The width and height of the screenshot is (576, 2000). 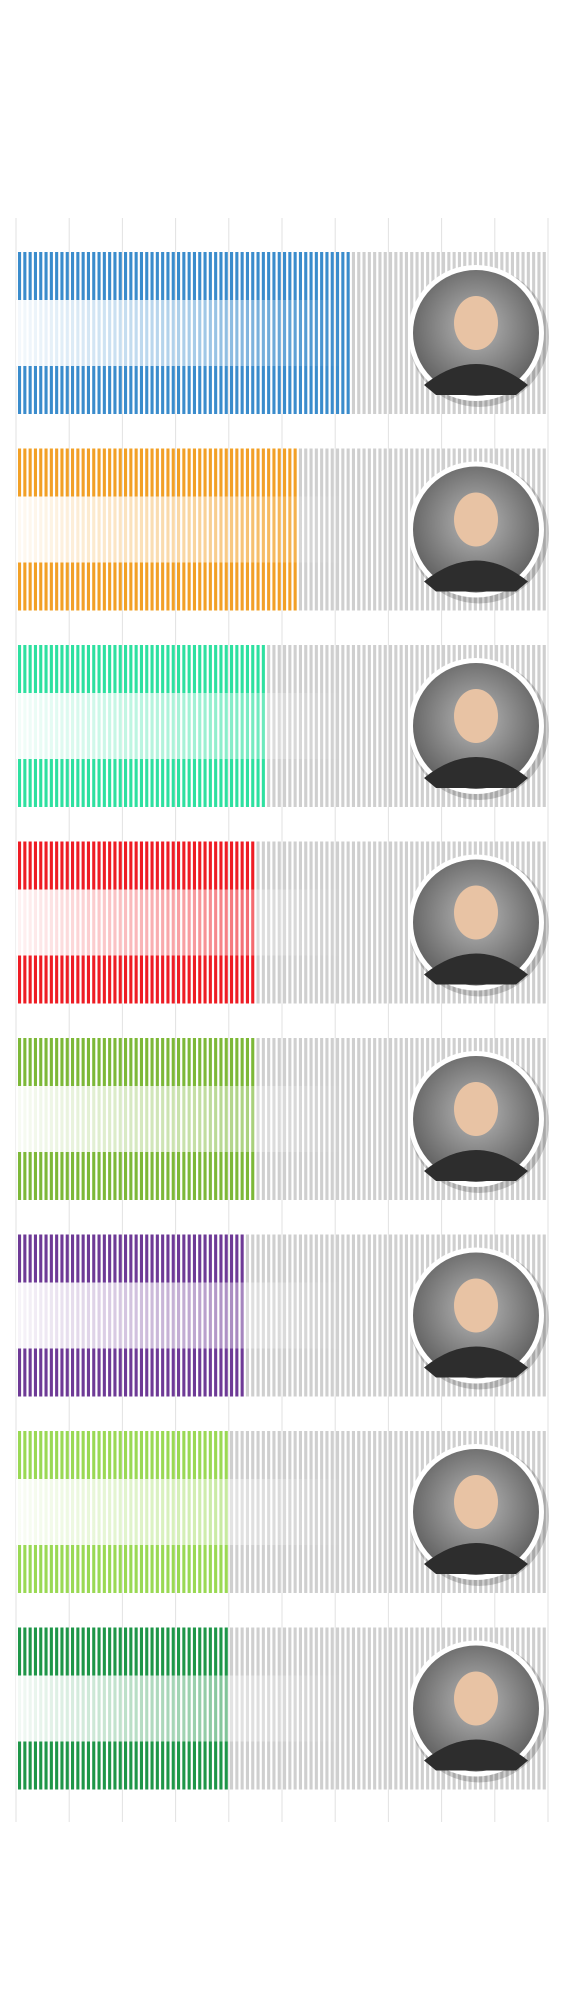 I want to click on woman-dark-hair-portrait, so click(x=478, y=1122).